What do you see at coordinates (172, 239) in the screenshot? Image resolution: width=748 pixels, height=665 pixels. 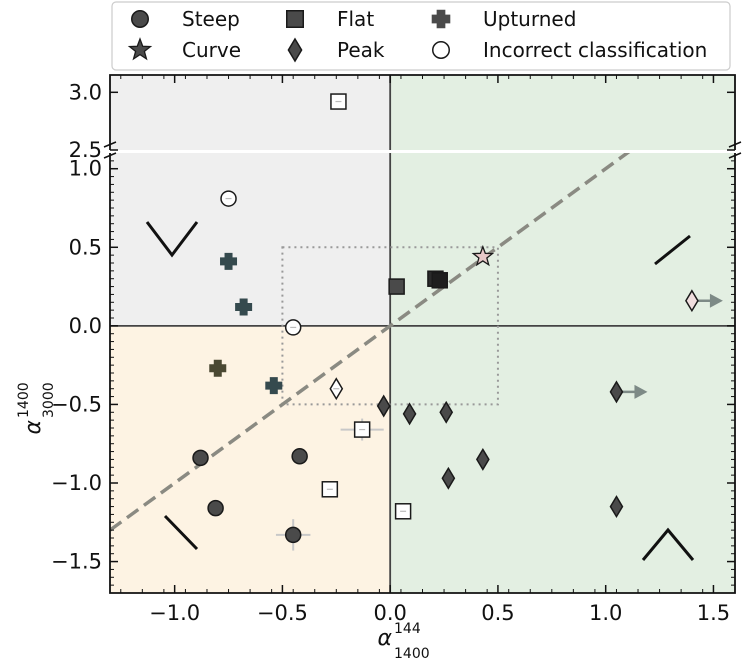 I see `curve-shape-glyph` at bounding box center [172, 239].